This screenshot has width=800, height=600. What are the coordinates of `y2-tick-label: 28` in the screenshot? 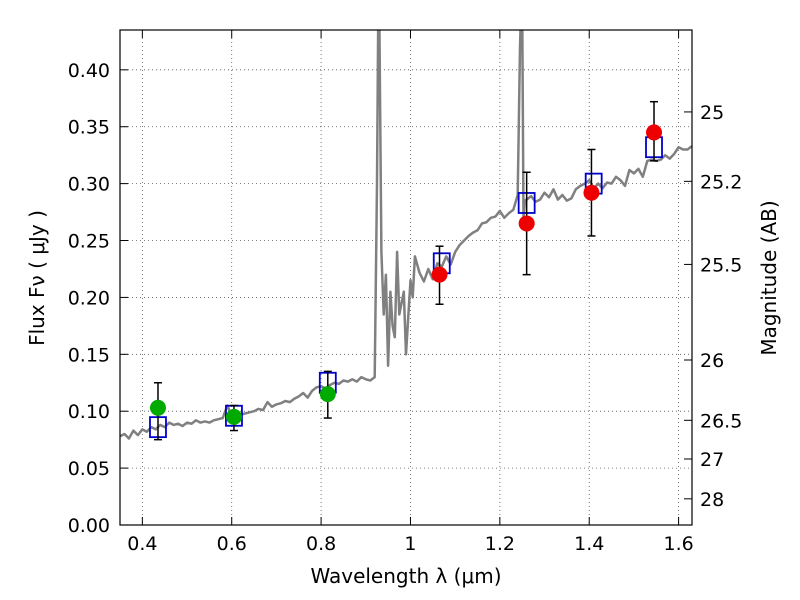 It's located at (712, 500).